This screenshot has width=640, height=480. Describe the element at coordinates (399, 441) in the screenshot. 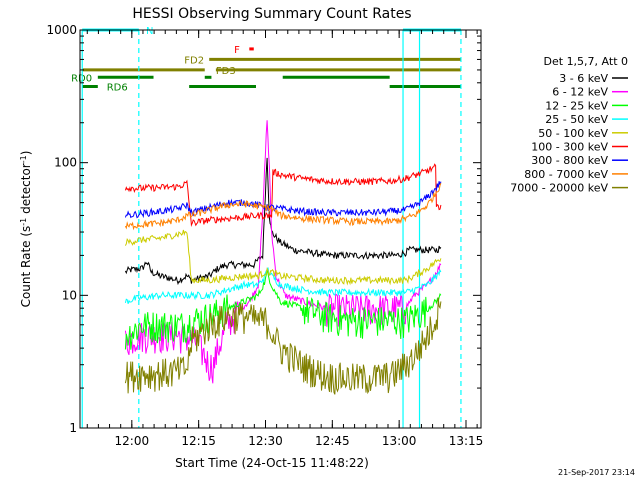

I see `x-tick-label-4: 13:00` at that location.